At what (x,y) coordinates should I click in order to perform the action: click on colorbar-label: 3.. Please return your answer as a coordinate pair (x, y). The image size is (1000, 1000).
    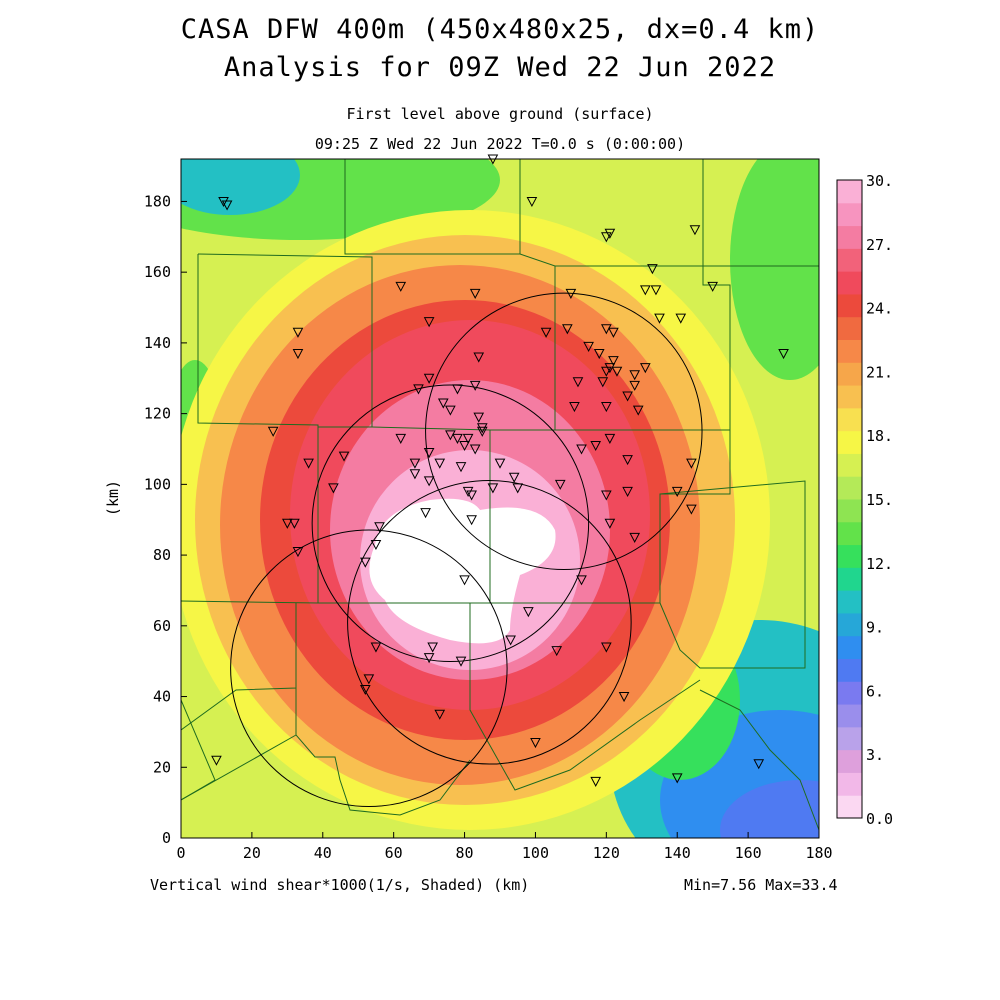
    Looking at the image, I should click on (875, 755).